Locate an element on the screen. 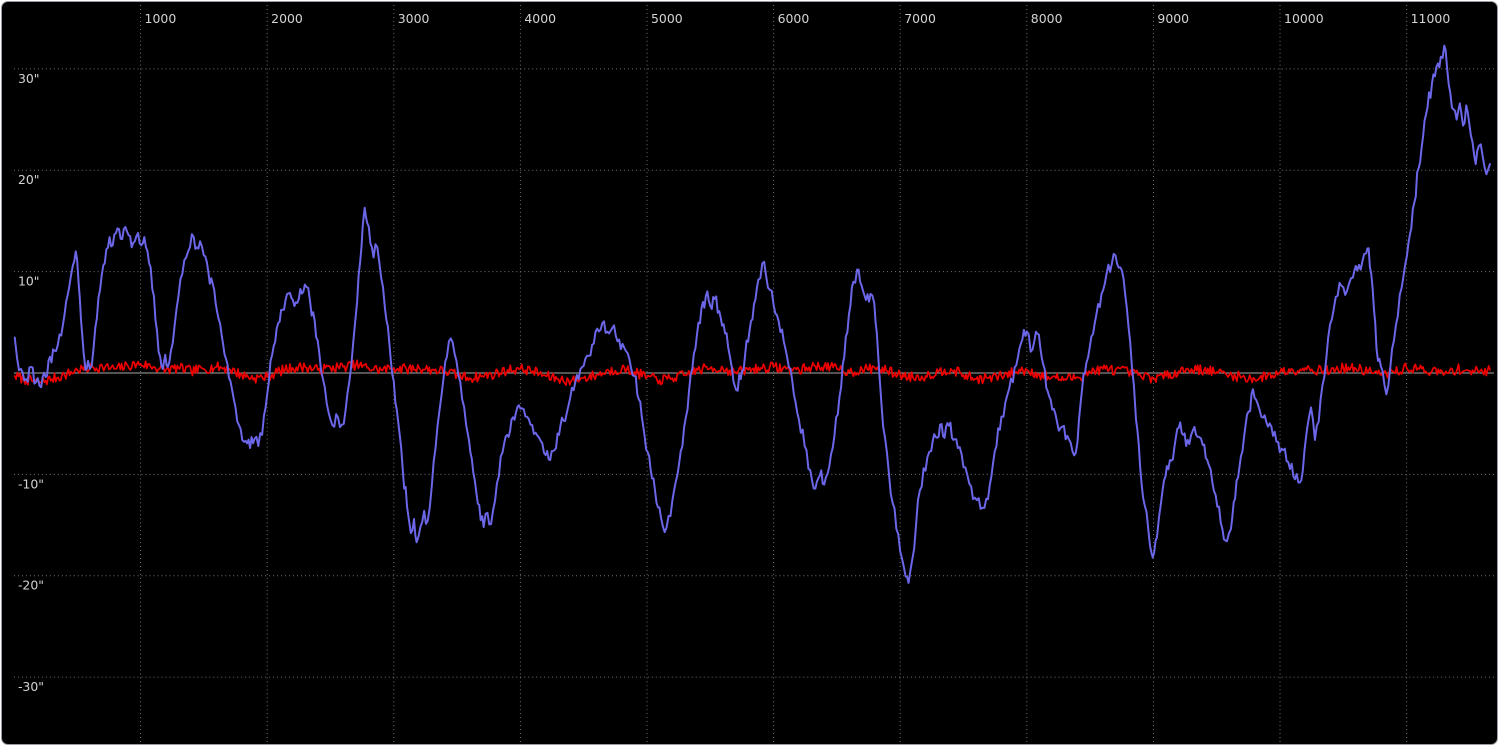 The image size is (1500, 746). x-tick-label: 2000 is located at coordinates (287, 18).